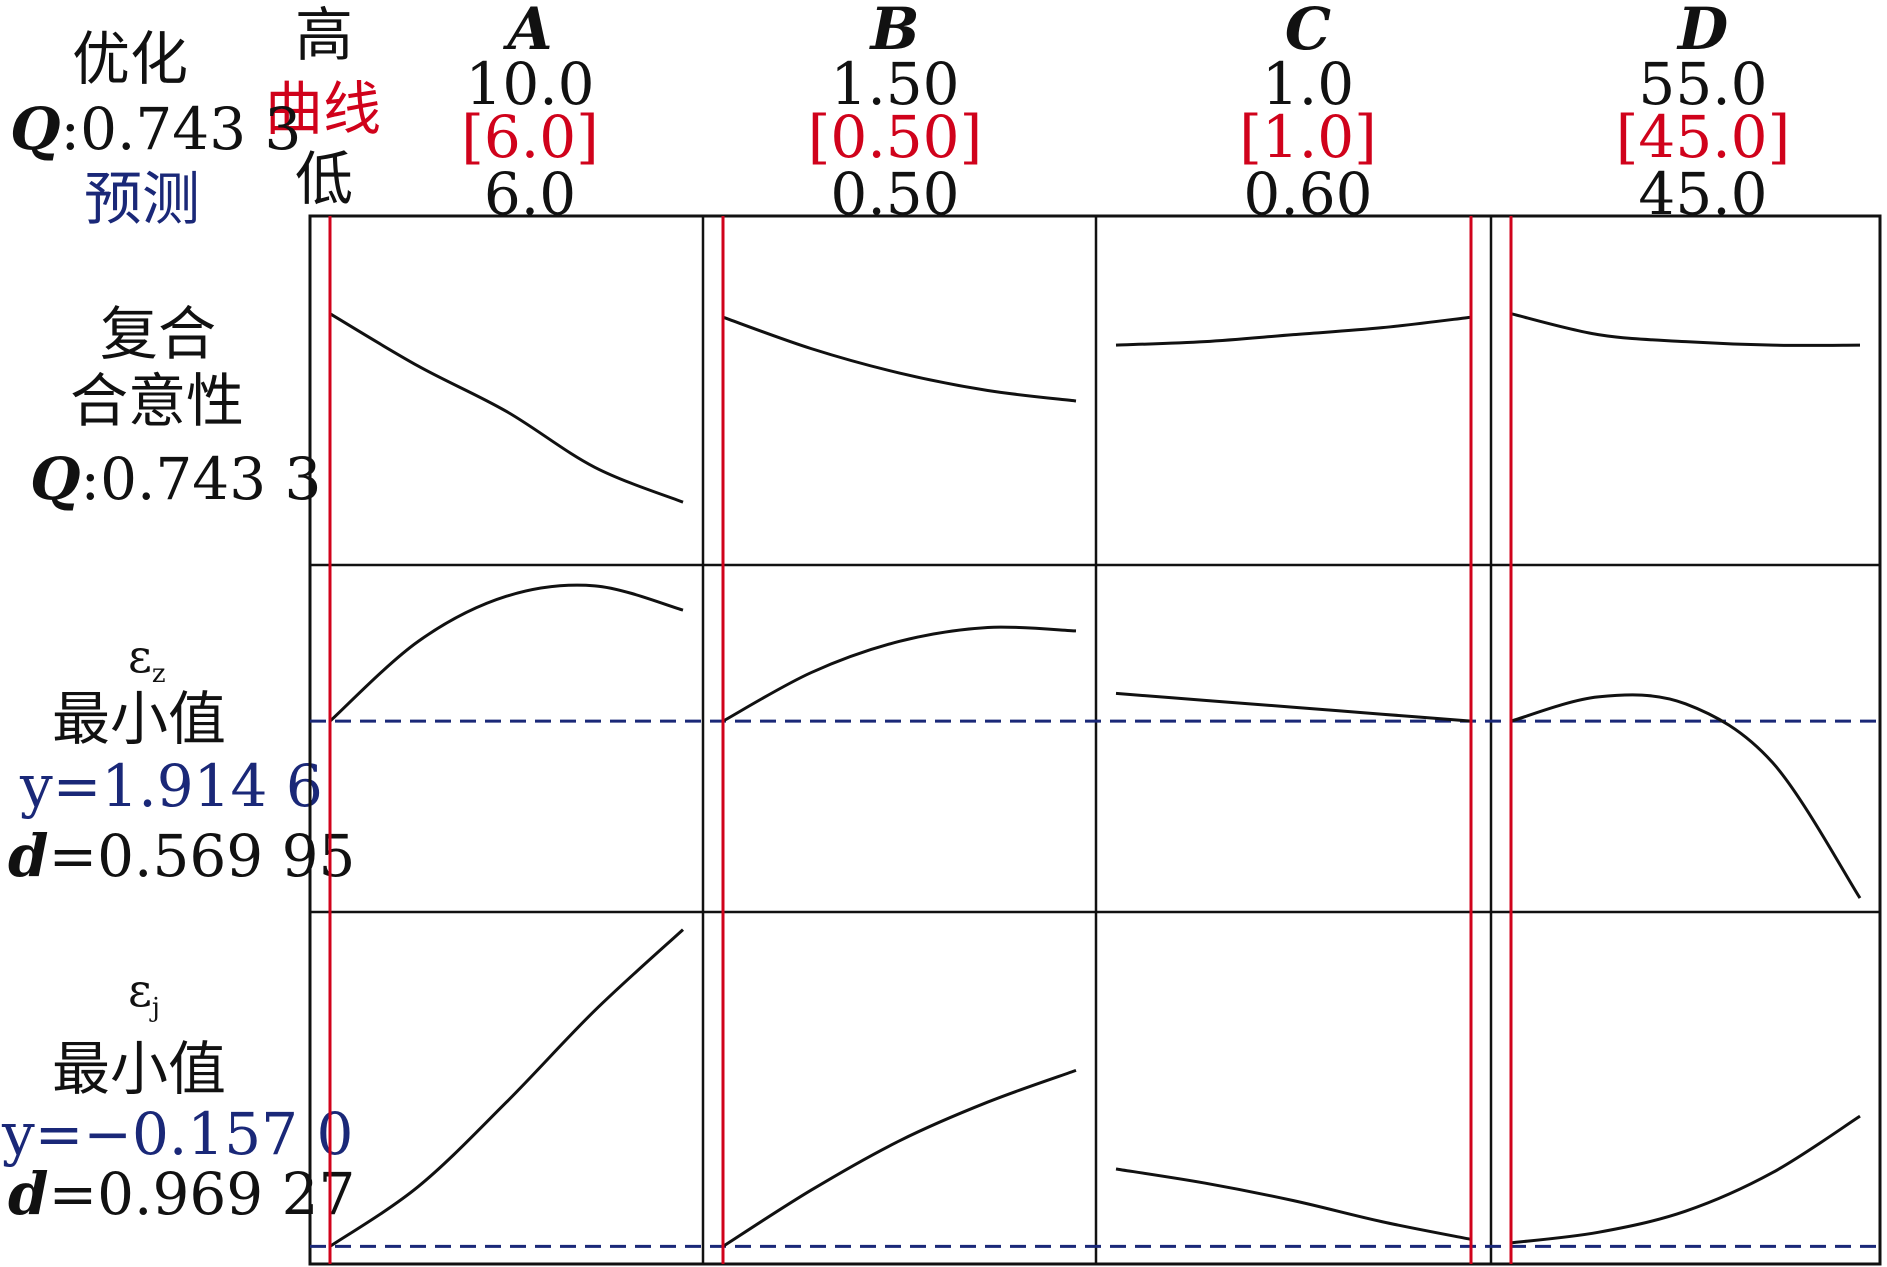  What do you see at coordinates (899, 674) in the screenshot?
I see `response-curve-row1-b` at bounding box center [899, 674].